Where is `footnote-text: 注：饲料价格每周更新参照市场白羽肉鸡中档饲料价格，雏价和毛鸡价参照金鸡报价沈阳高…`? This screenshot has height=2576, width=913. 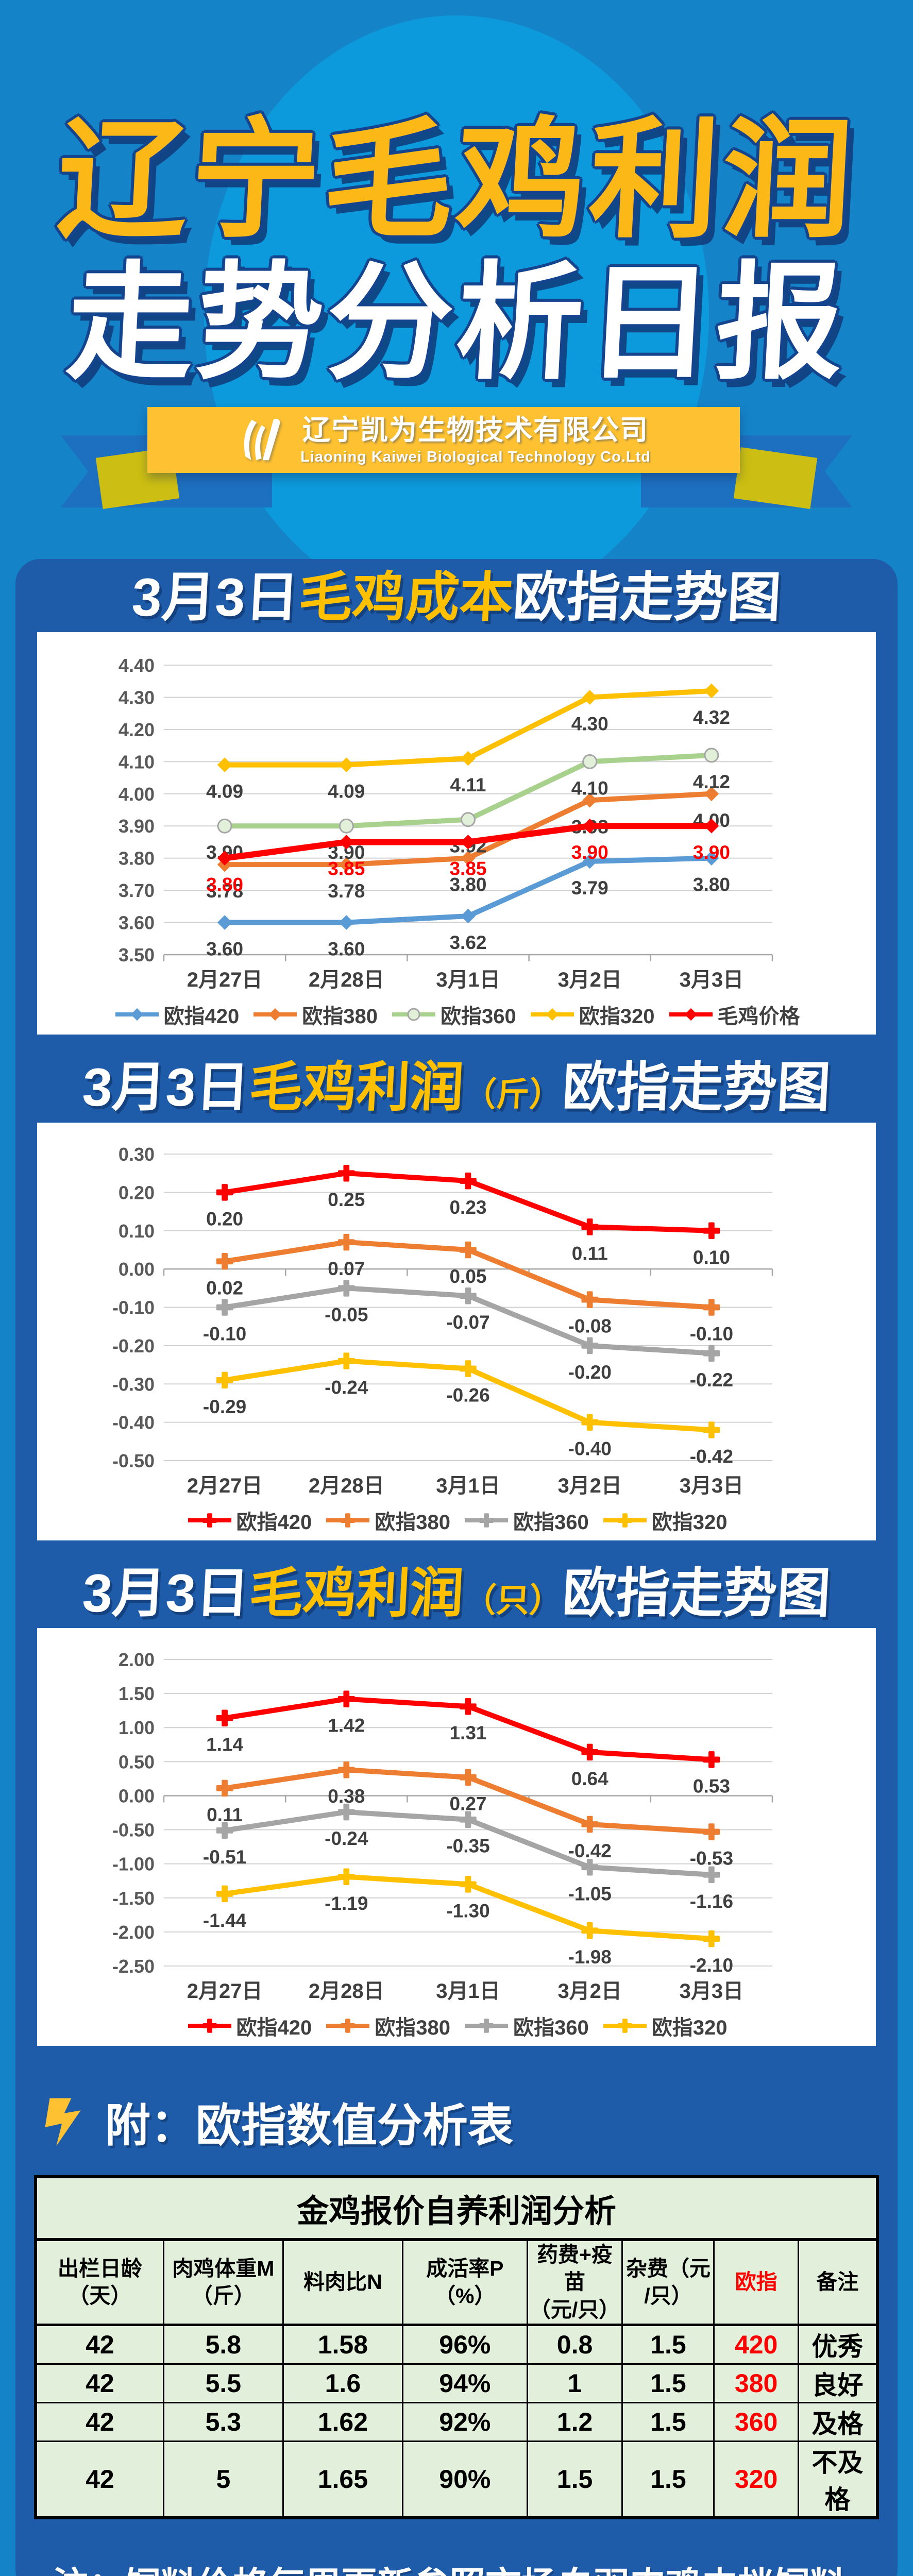 footnote-text: 注：饲料价格每周更新参照市场白羽肉鸡中档饲料价格，雏价和毛鸡价参照金鸡报价沈阳高… is located at coordinates (457, 2564).